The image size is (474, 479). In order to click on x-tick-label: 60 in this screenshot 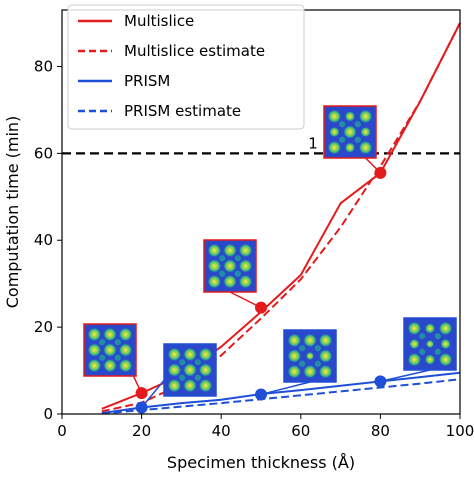, I will do `click(300, 431)`.